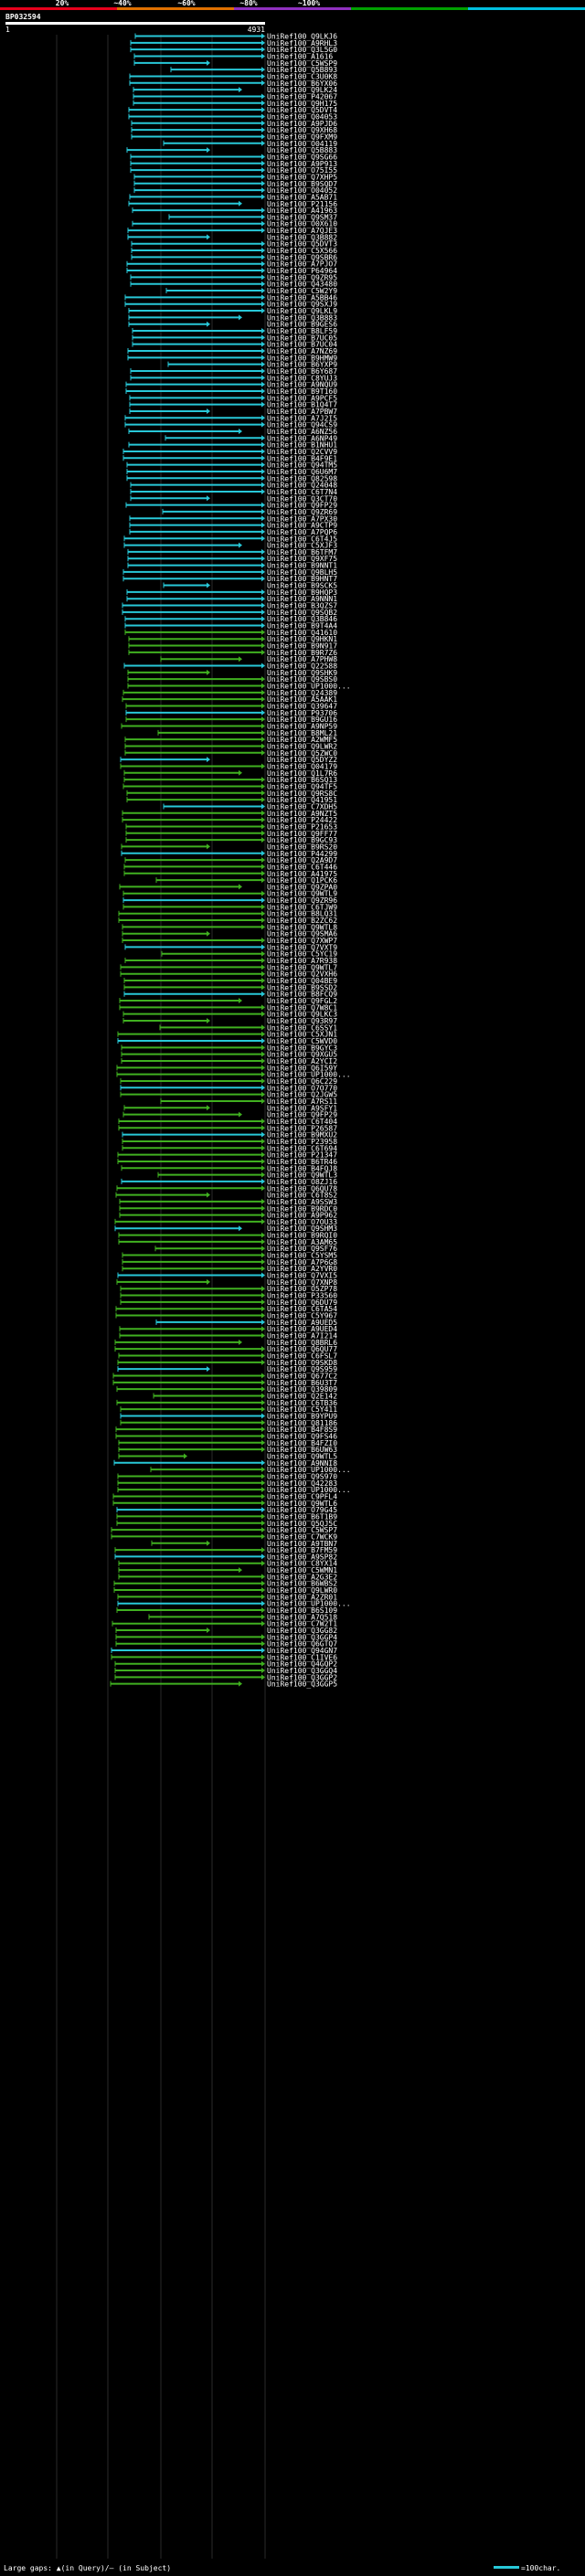 This screenshot has height=2576, width=585. Describe the element at coordinates (302, 1142) in the screenshot. I see `hit-label: UniRef100_P23958` at that location.